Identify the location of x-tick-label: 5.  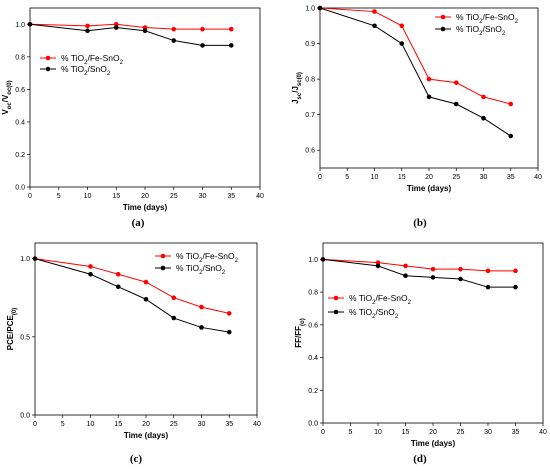
(63, 424).